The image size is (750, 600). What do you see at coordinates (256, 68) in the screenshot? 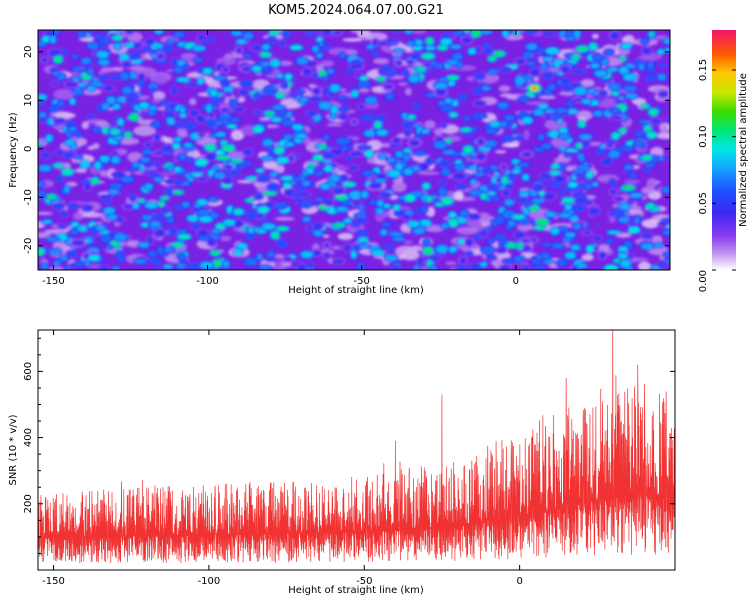
I see `heatmap-hotspot` at bounding box center [256, 68].